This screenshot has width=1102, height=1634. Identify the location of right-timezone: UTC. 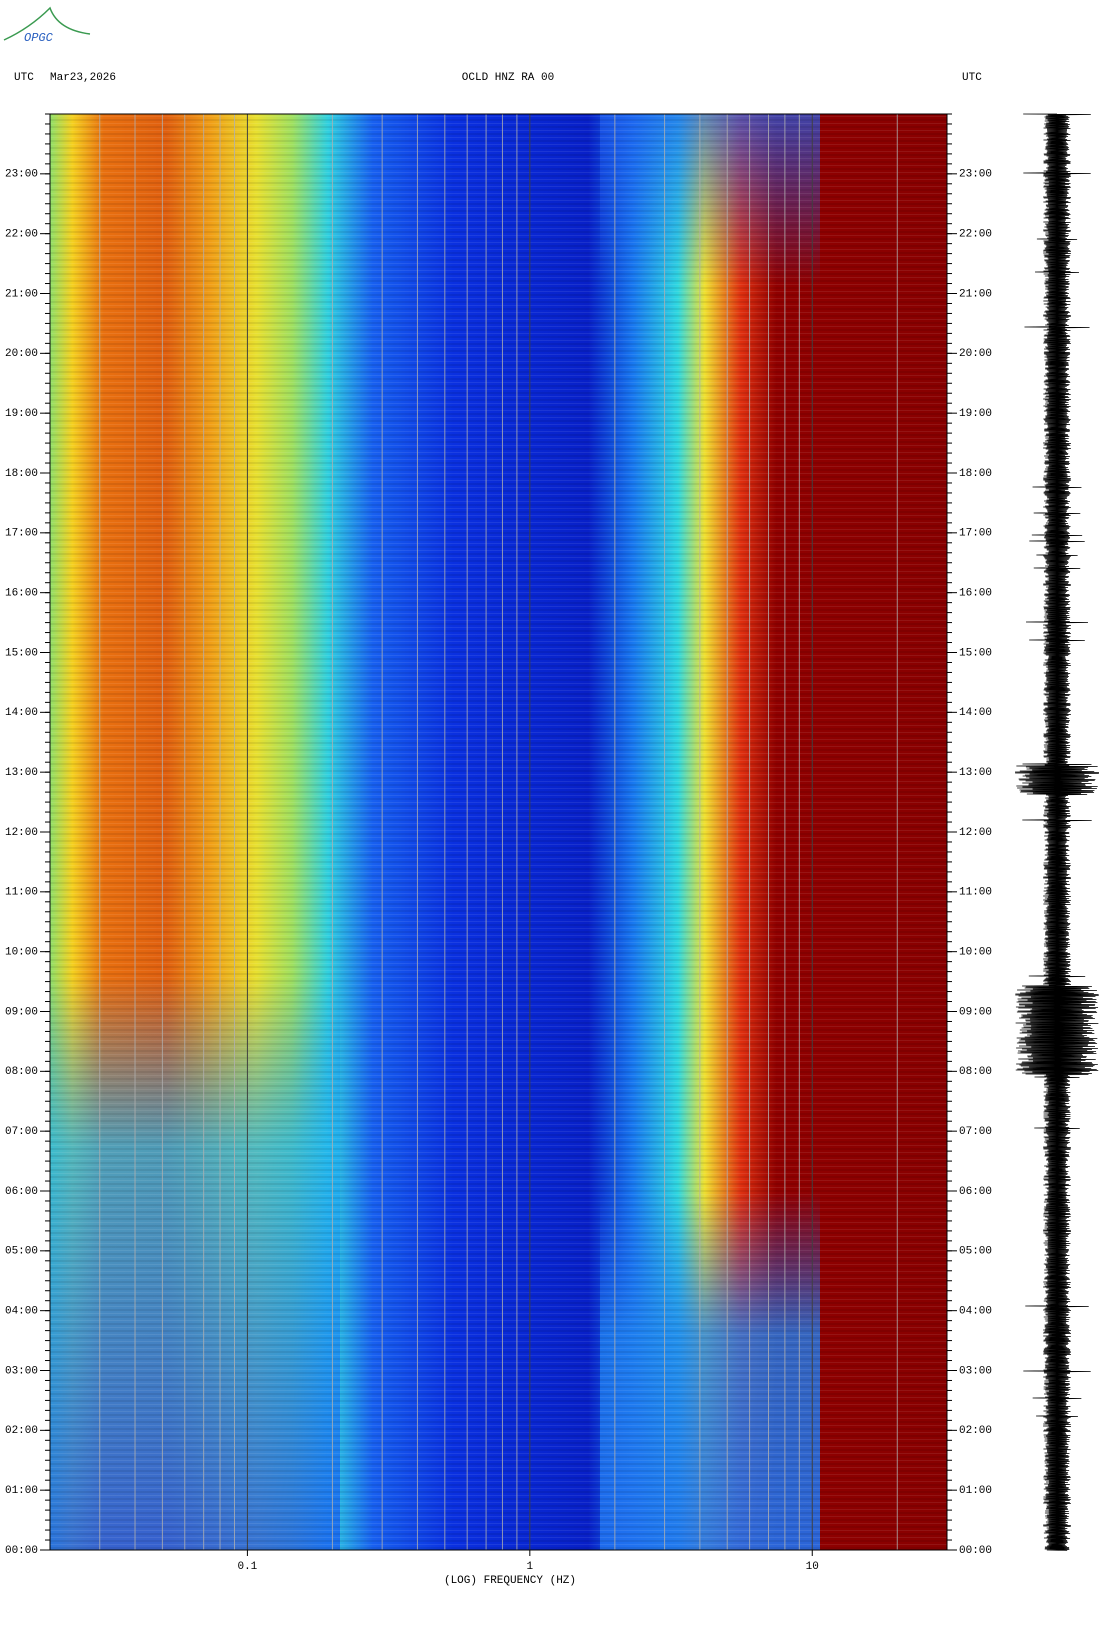
(972, 78).